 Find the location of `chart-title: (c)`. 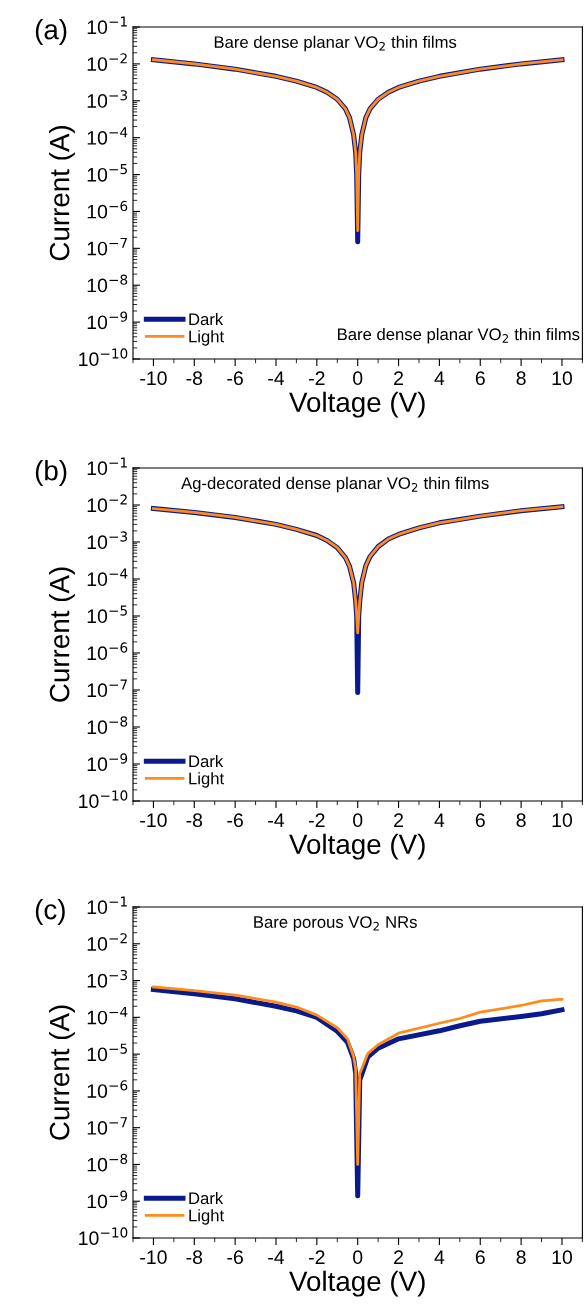

chart-title: (c) is located at coordinates (50, 912).